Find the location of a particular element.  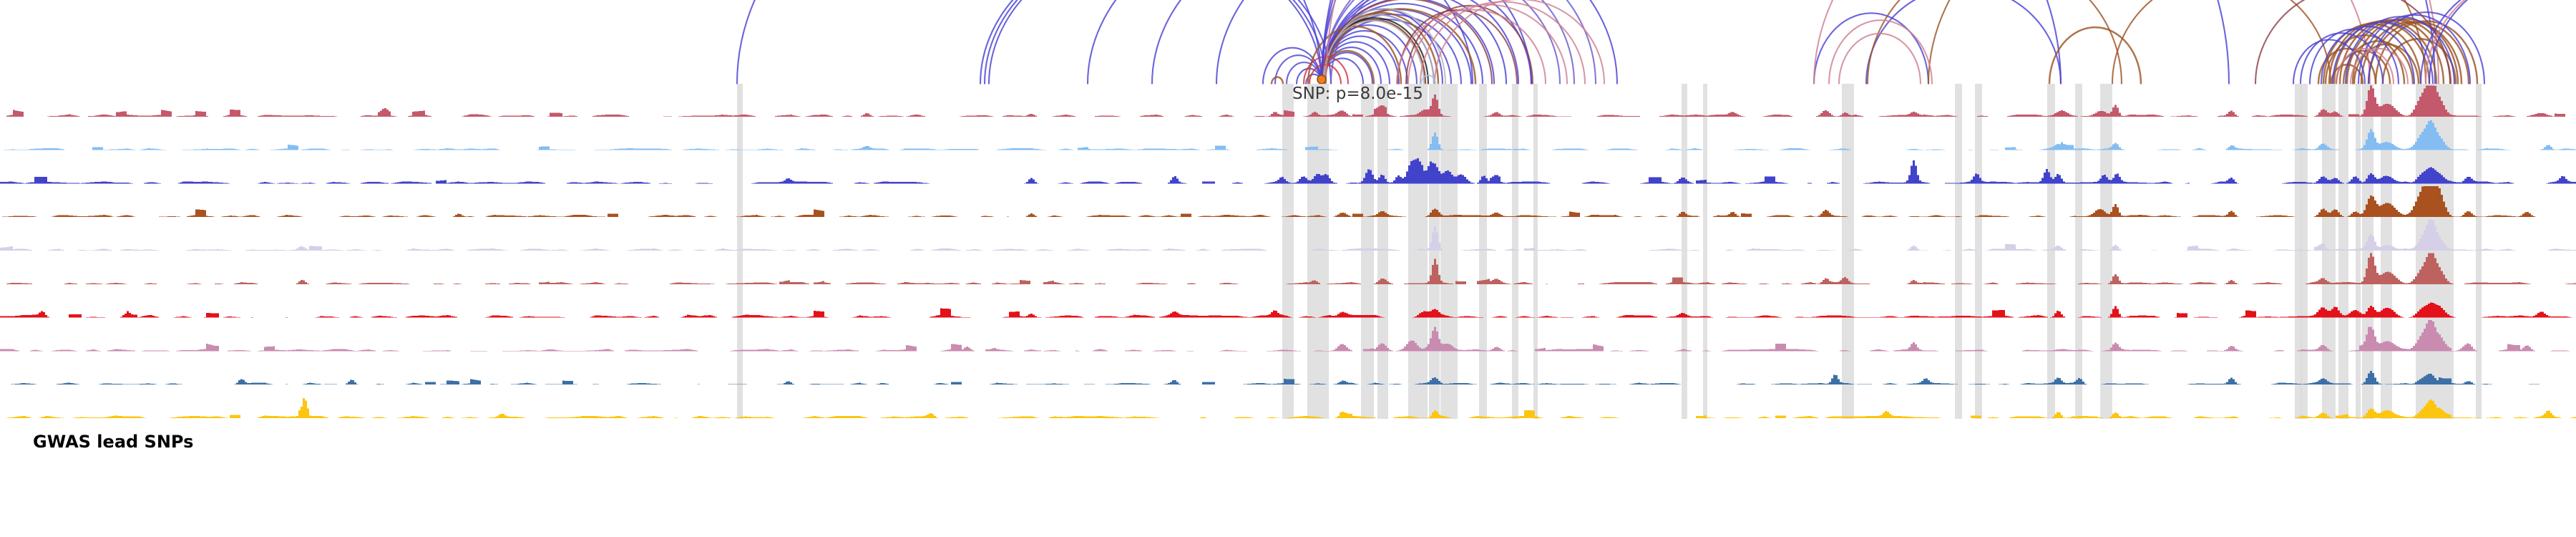

signal-liver is located at coordinates (1288, 171).